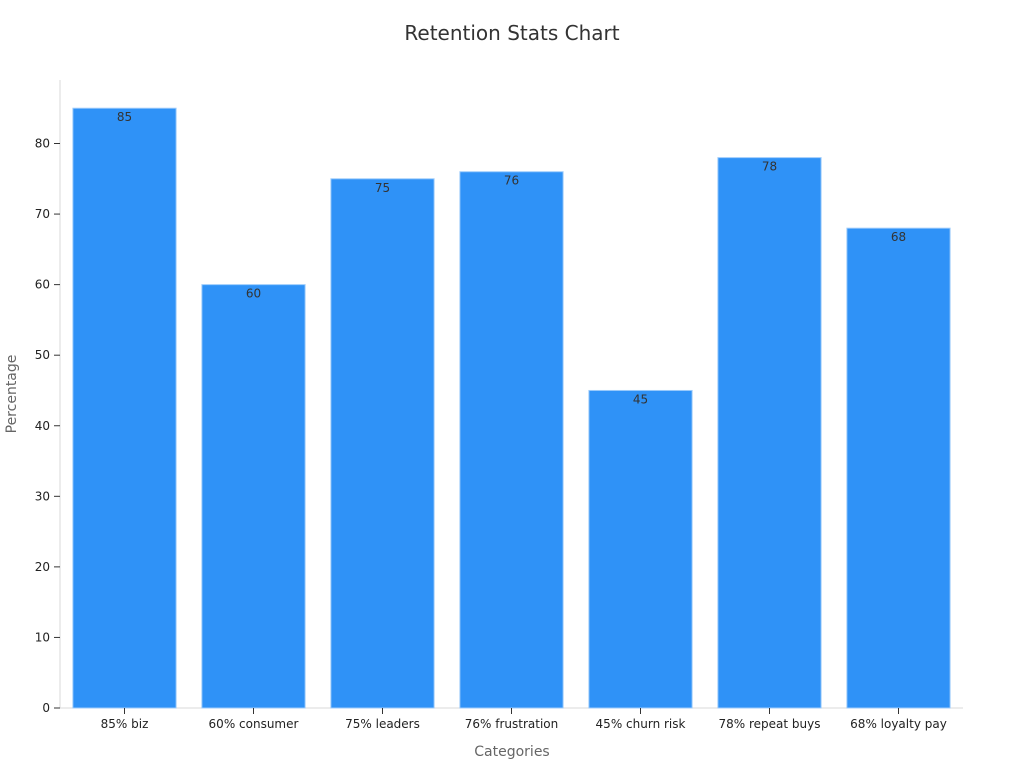 The height and width of the screenshot is (768, 1024). What do you see at coordinates (382, 188) in the screenshot?
I see `bar-value-label: 75` at bounding box center [382, 188].